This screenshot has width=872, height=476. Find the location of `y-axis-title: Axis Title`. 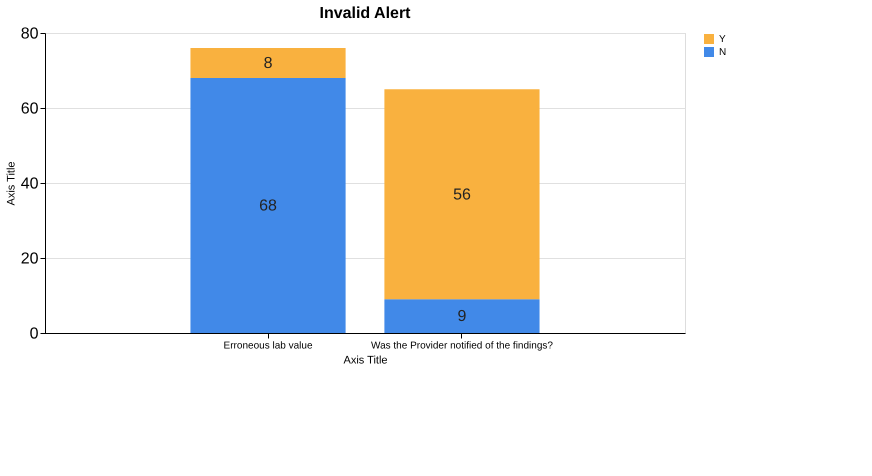

y-axis-title: Axis Title is located at coordinates (12, 183).